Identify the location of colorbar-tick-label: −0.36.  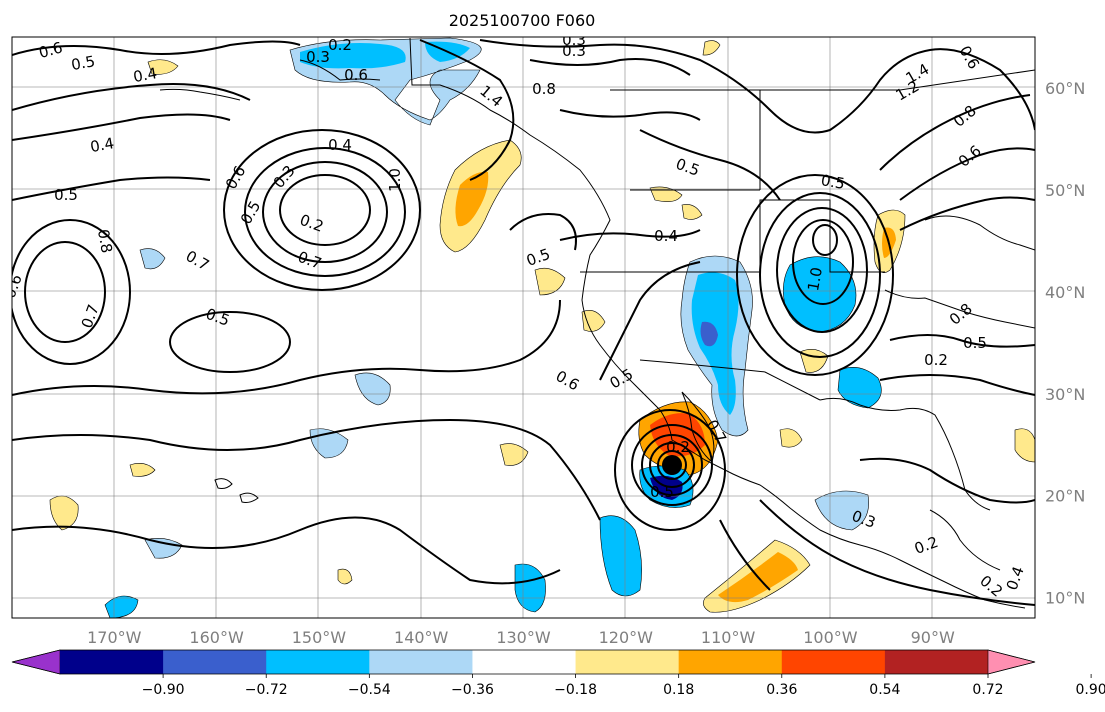
(472, 690).